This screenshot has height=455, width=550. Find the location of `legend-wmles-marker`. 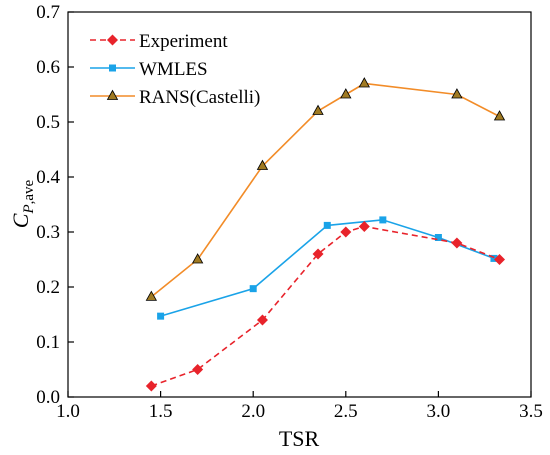

legend-wmles-marker is located at coordinates (112, 68).